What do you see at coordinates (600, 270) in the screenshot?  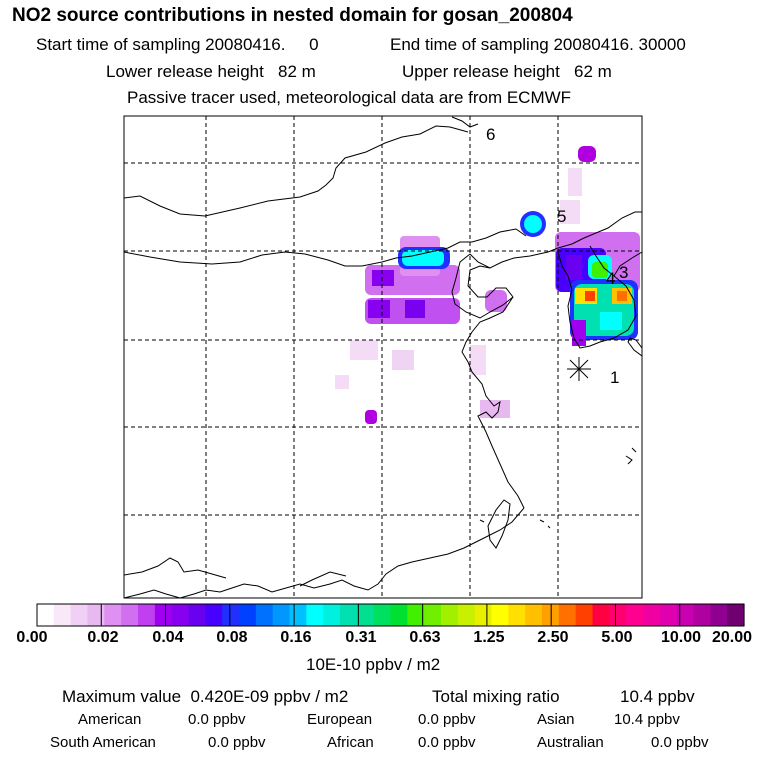 I see `plume-korea-green` at bounding box center [600, 270].